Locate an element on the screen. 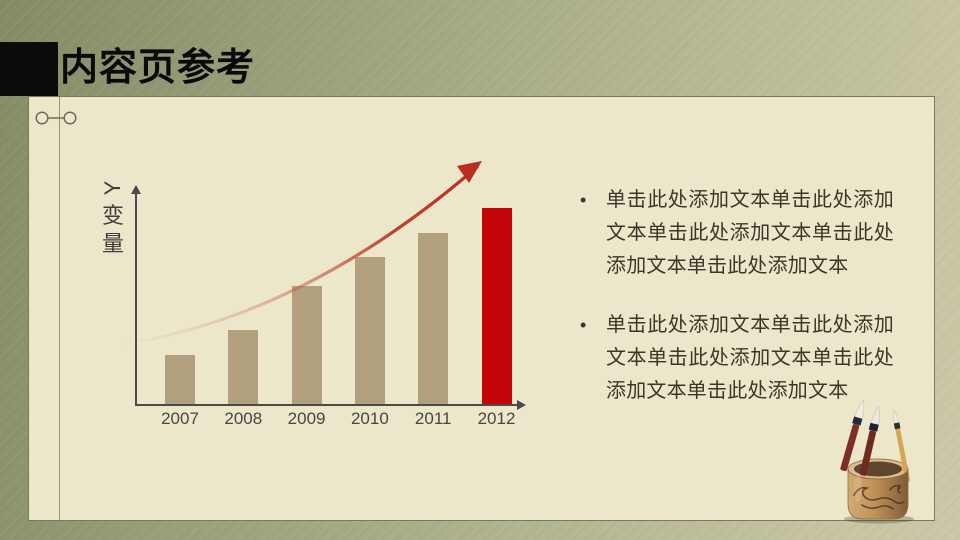  panel-divider-line is located at coordinates (59, 308).